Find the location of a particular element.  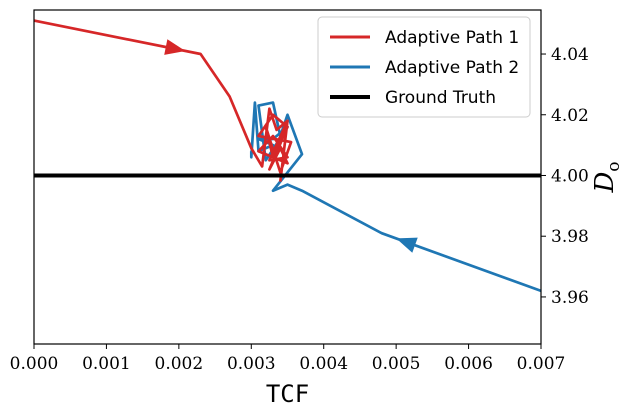

x-tick-label: 0.007 is located at coordinates (541, 364).